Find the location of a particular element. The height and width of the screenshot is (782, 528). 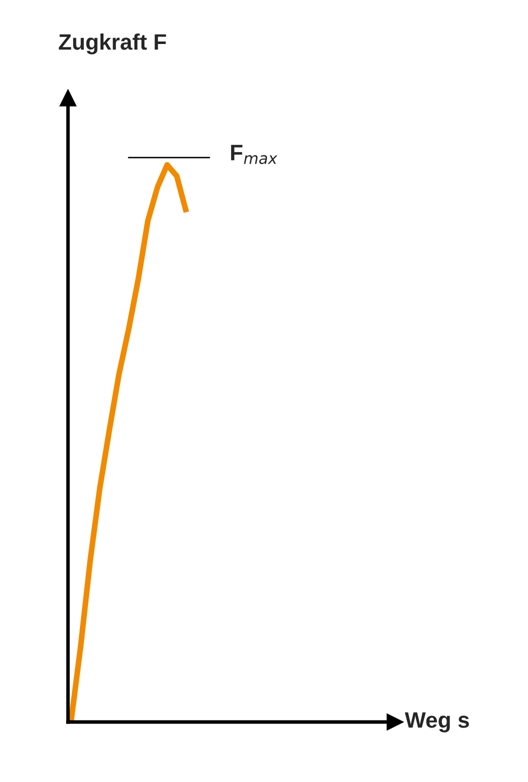

text: F$_{max}$ is located at coordinates (254, 154).